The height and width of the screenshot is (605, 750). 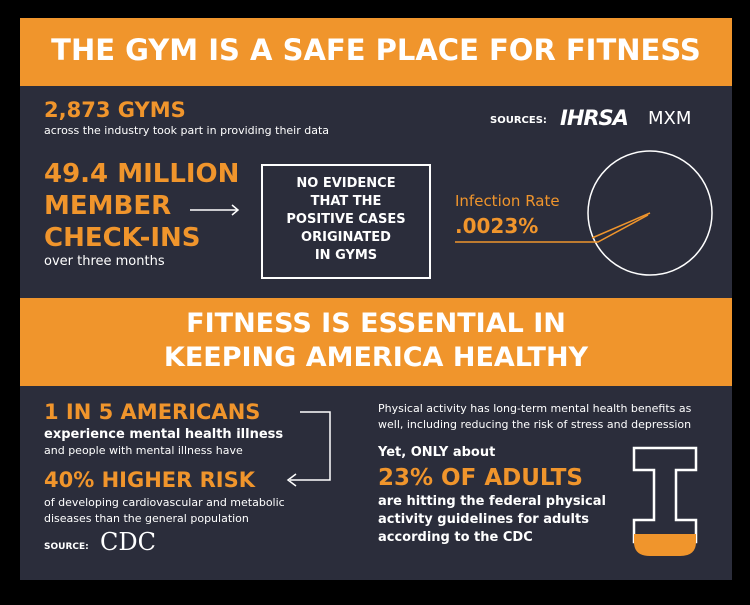 What do you see at coordinates (115, 110) in the screenshot?
I see `gyms-headline: 2,873 GYMS` at bounding box center [115, 110].